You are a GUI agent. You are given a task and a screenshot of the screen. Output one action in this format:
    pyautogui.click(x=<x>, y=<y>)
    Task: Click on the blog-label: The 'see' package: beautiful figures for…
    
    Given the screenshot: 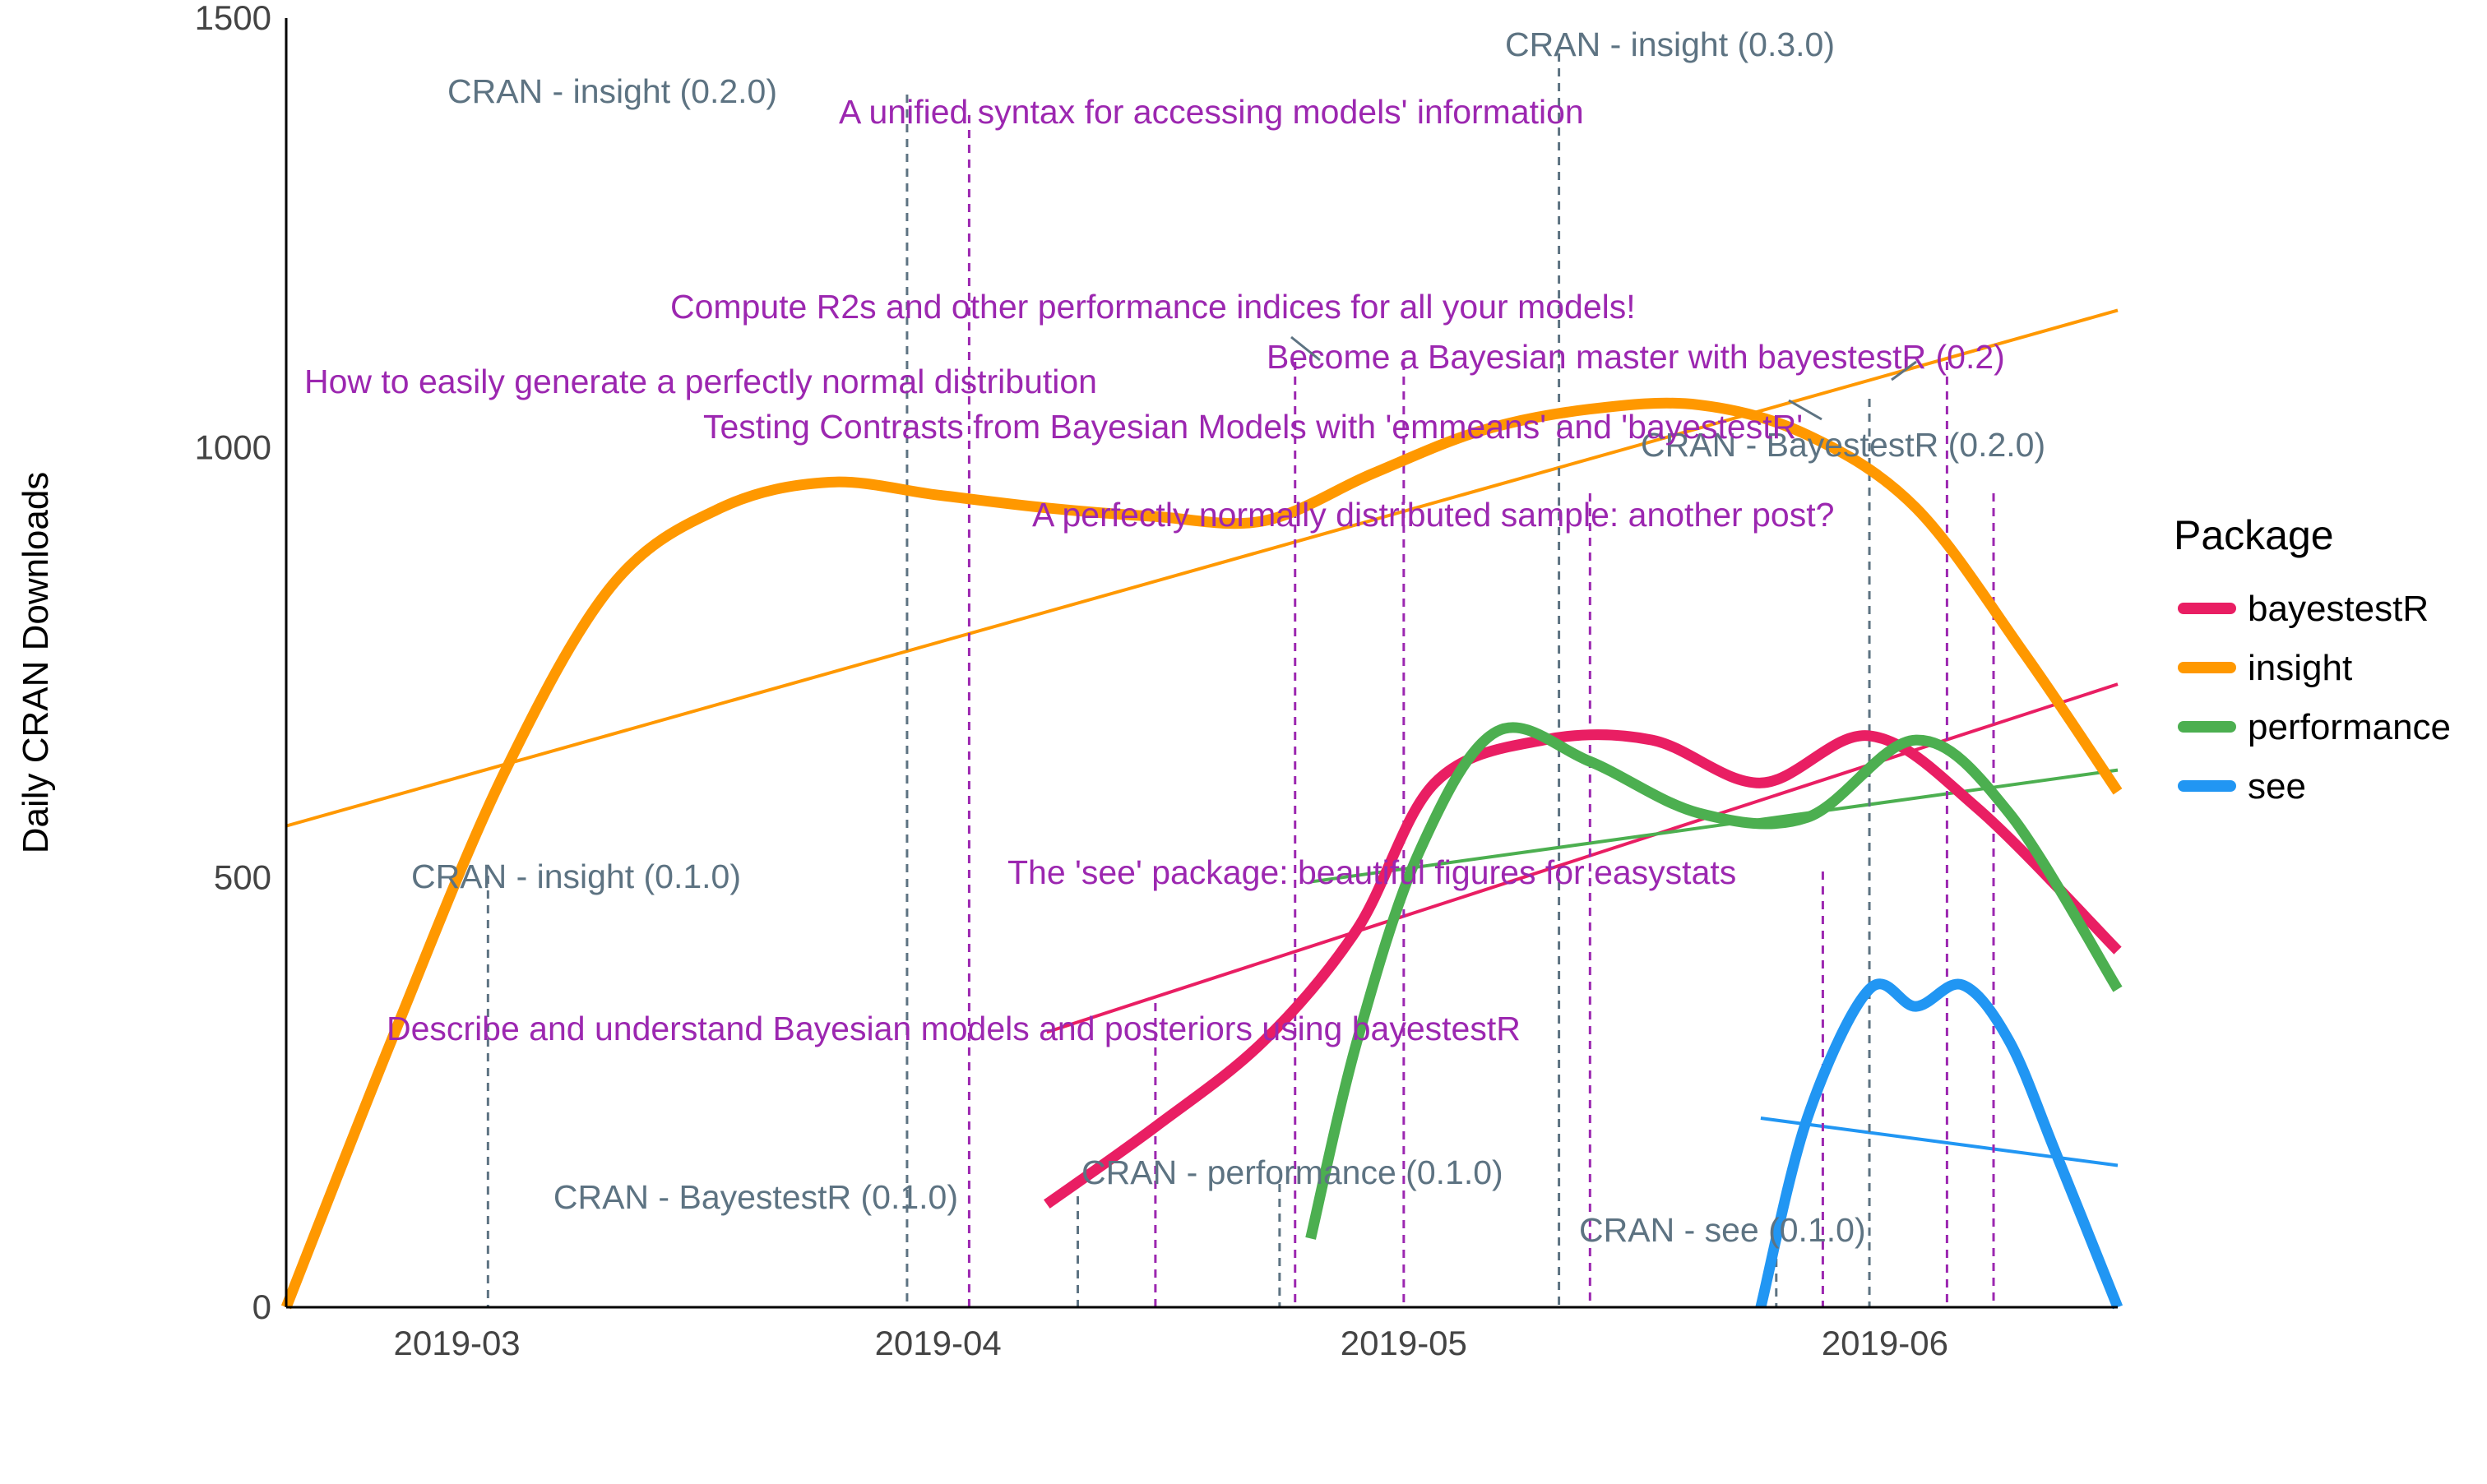 What is the action you would take?
    pyautogui.click(x=1371, y=872)
    